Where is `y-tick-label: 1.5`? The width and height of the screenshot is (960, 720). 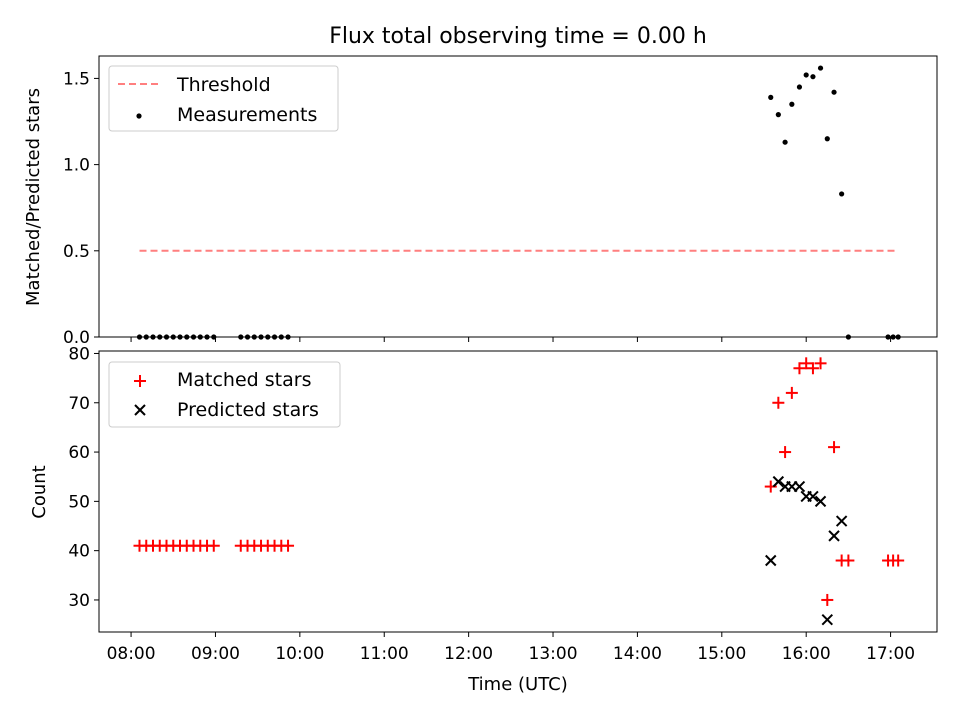
y-tick-label: 1.5 is located at coordinates (76, 79).